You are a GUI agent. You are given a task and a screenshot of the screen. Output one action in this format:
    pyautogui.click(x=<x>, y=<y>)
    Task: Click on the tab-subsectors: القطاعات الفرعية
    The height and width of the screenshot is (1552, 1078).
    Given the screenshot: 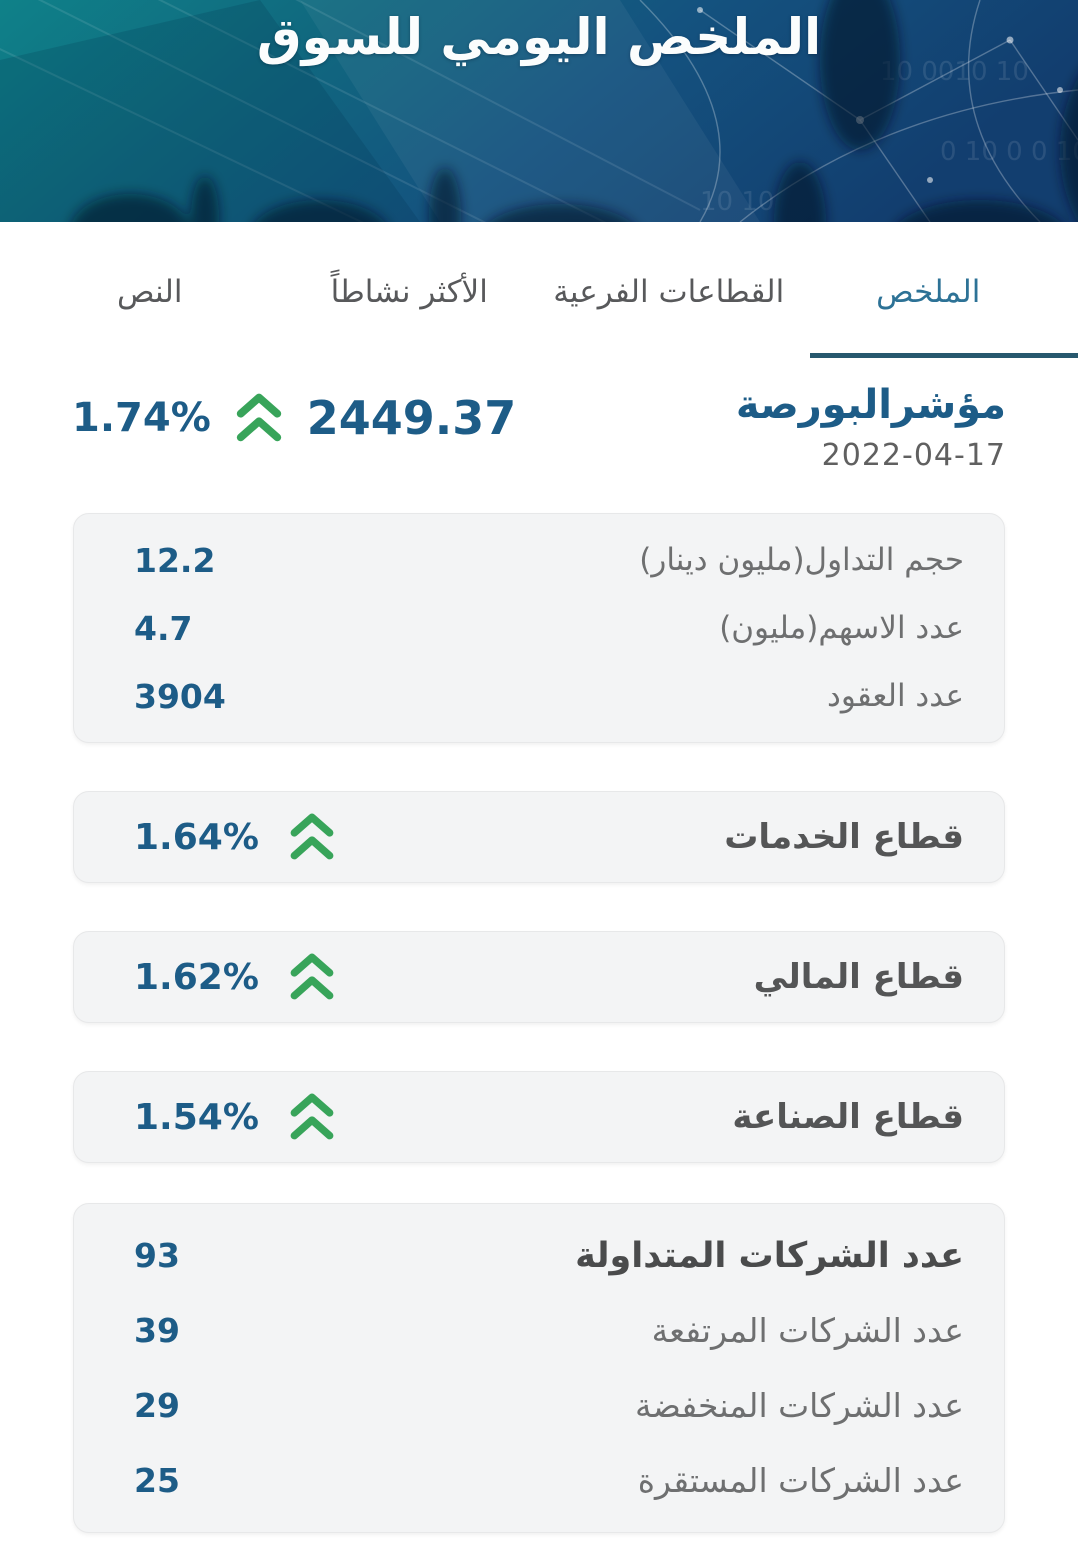 What is the action you would take?
    pyautogui.click(x=669, y=292)
    